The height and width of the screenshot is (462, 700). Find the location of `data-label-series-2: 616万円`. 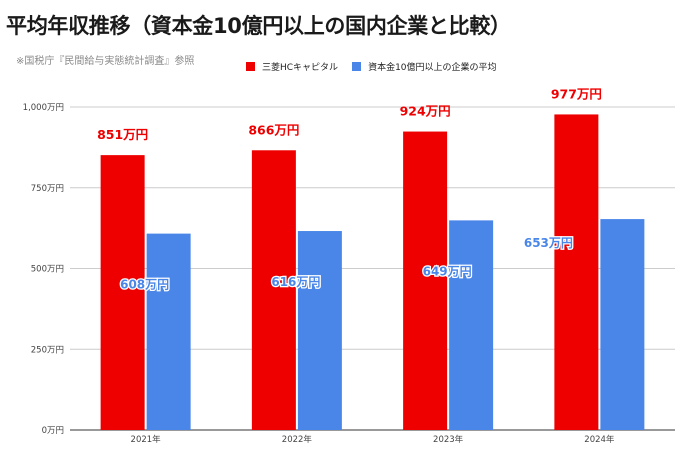

data-label-series-2: 616万円 is located at coordinates (295, 282).